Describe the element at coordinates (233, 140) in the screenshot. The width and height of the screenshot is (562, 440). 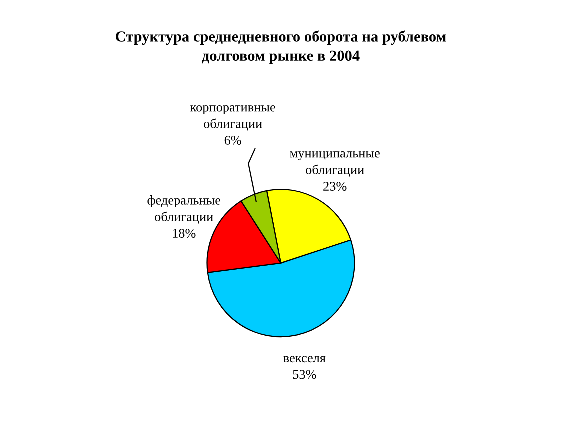
I see `data-label: 6%` at that location.